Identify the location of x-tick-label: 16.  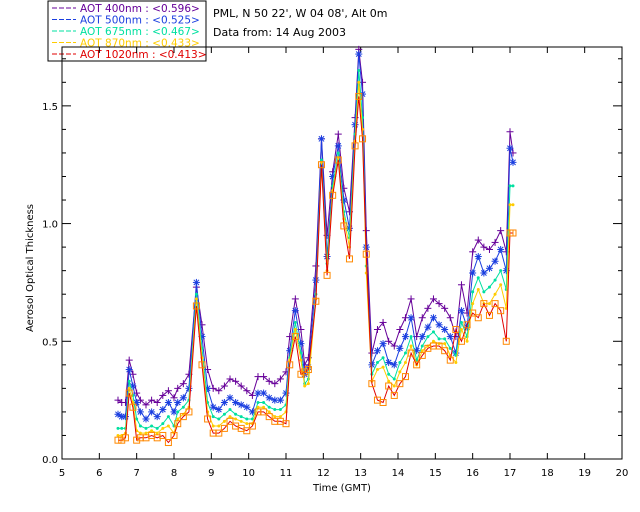
(472, 473).